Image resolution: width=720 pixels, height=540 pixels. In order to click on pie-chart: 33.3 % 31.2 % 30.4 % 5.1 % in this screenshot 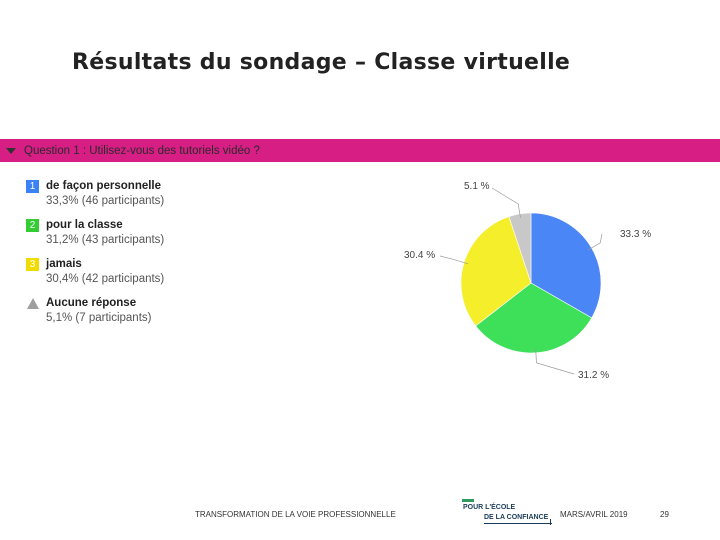, I will do `click(527, 281)`.